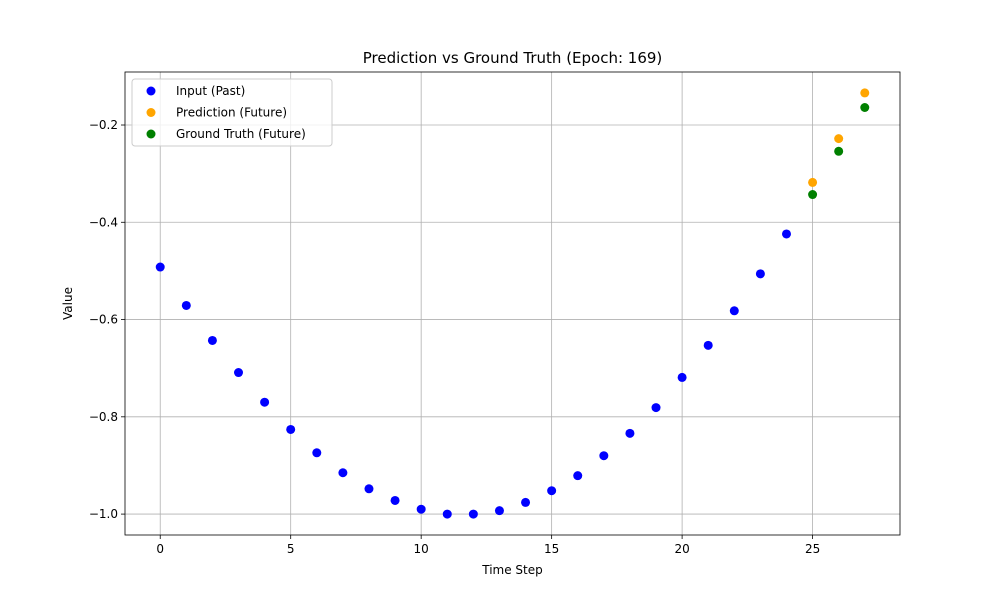  Describe the element at coordinates (103, 417) in the screenshot. I see `y-tick-label: −0.8` at that location.